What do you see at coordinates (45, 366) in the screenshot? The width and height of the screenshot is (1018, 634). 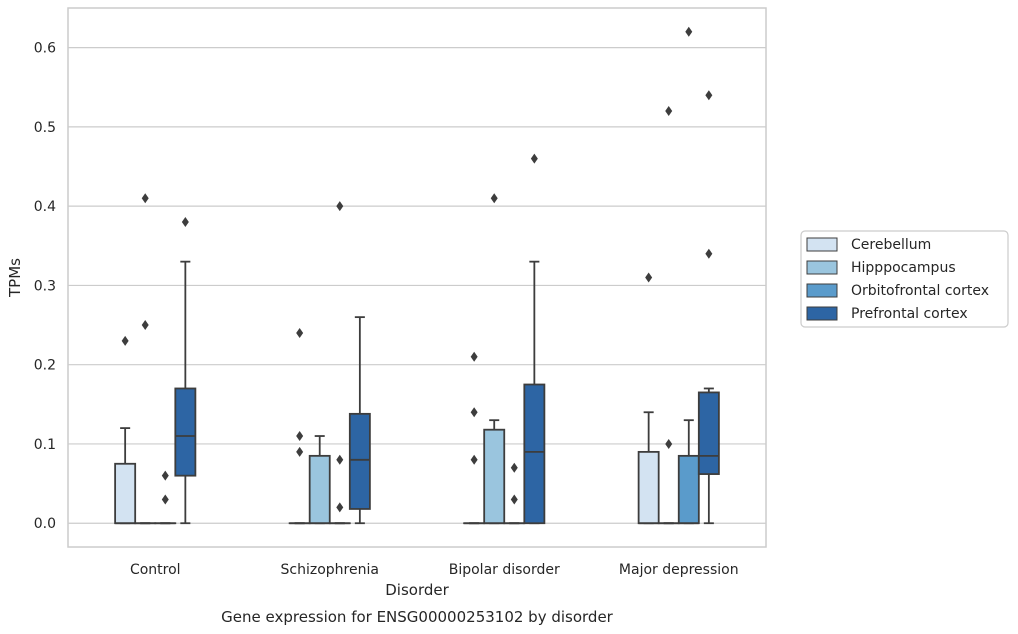 I see `y-tick-label: 0.2` at bounding box center [45, 366].